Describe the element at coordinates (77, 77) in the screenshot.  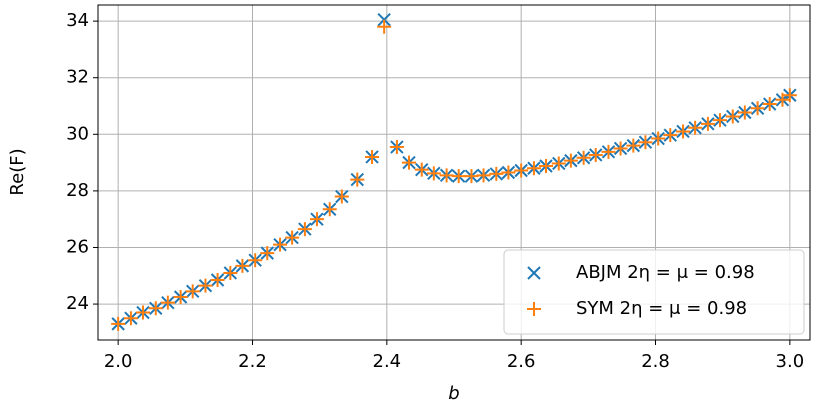
I see `y-tick-label: 32` at that location.